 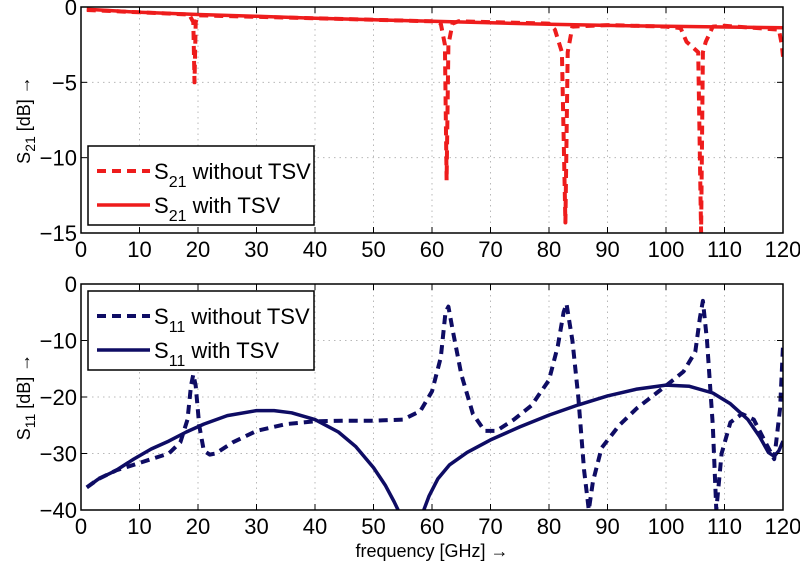 I want to click on y-tick-label: −30, so click(x=58, y=454).